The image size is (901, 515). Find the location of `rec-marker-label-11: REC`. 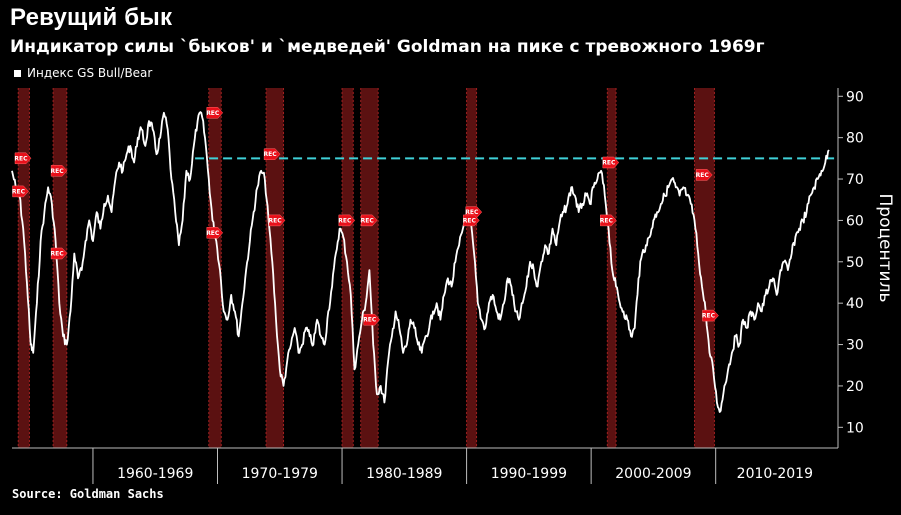

rec-marker-label-11: REC is located at coordinates (472, 212).